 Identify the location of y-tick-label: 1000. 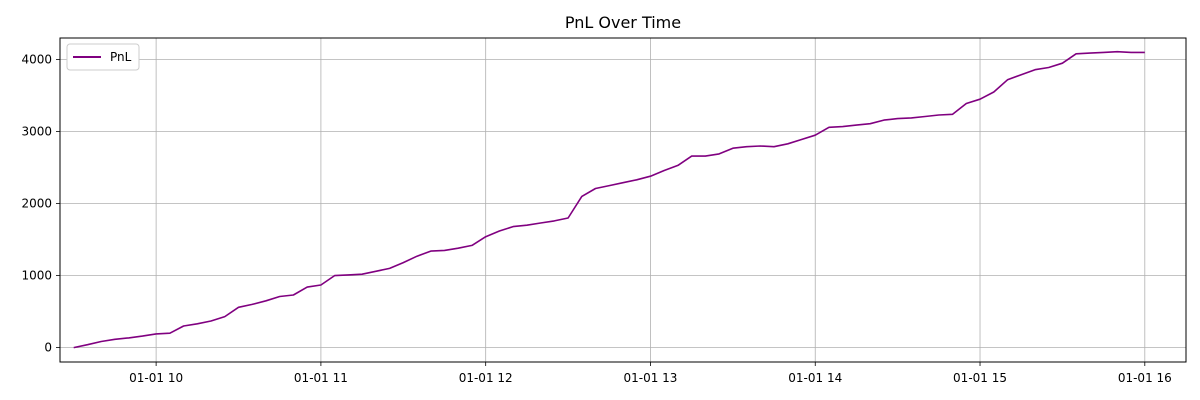
(36, 276).